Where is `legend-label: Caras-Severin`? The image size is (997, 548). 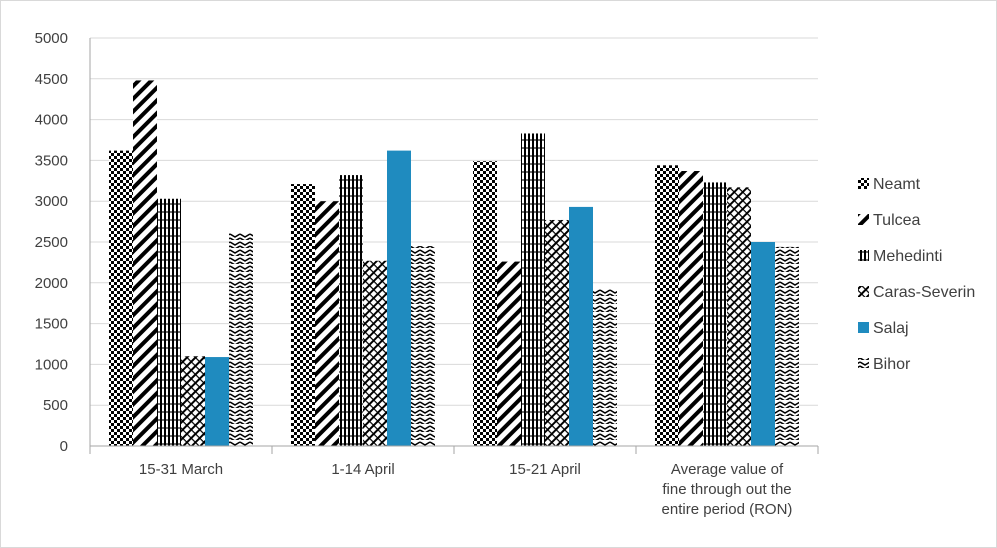 legend-label: Caras-Severin is located at coordinates (924, 292).